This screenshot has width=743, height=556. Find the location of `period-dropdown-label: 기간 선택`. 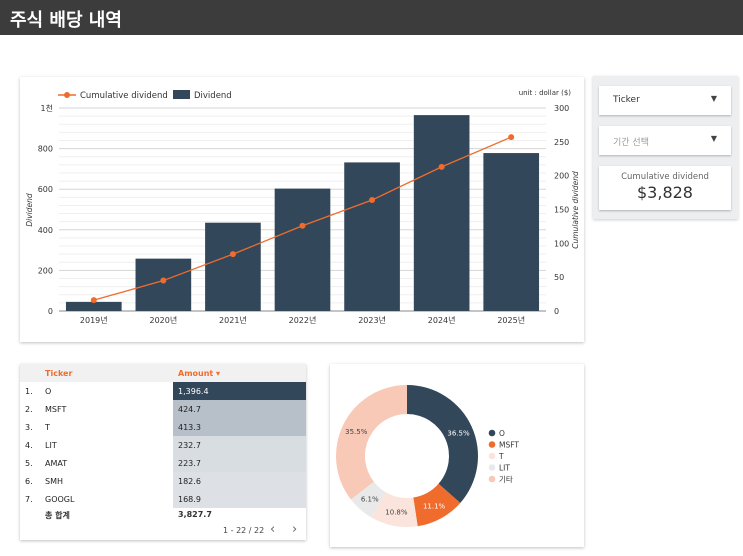

period-dropdown-label: 기간 선택 is located at coordinates (631, 143).